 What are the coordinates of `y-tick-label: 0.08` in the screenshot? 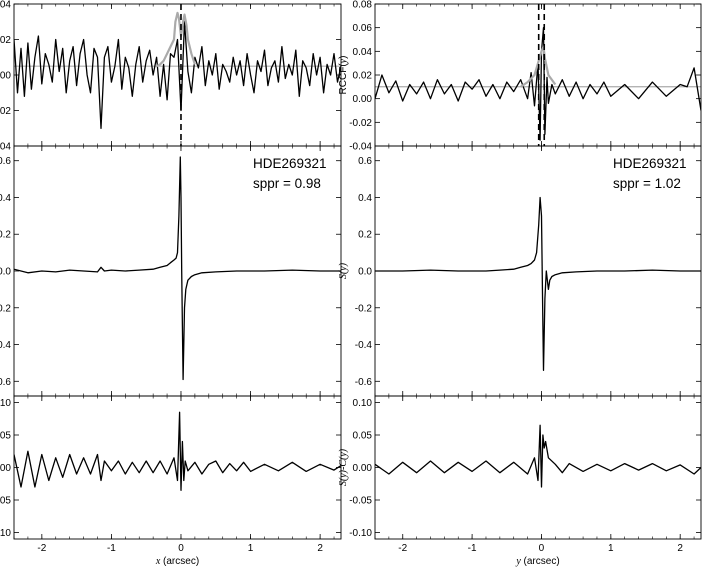 It's located at (363, 5).